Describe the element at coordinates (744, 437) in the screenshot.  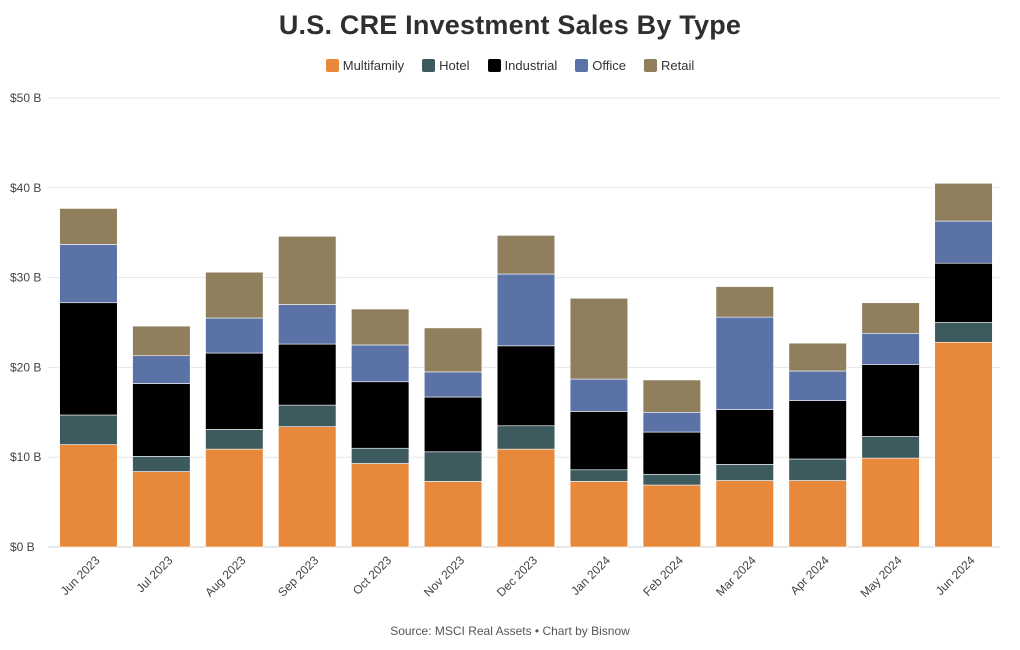
I see `bar-industrial-mar-2024` at that location.